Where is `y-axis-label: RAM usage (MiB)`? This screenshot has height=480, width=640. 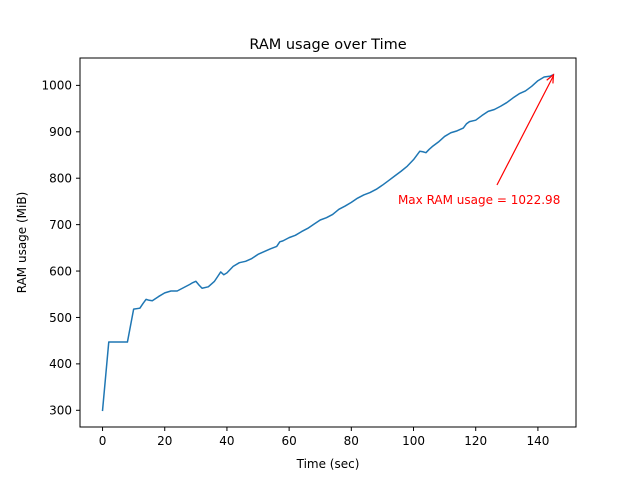
y-axis-label: RAM usage (MiB) is located at coordinates (22, 243).